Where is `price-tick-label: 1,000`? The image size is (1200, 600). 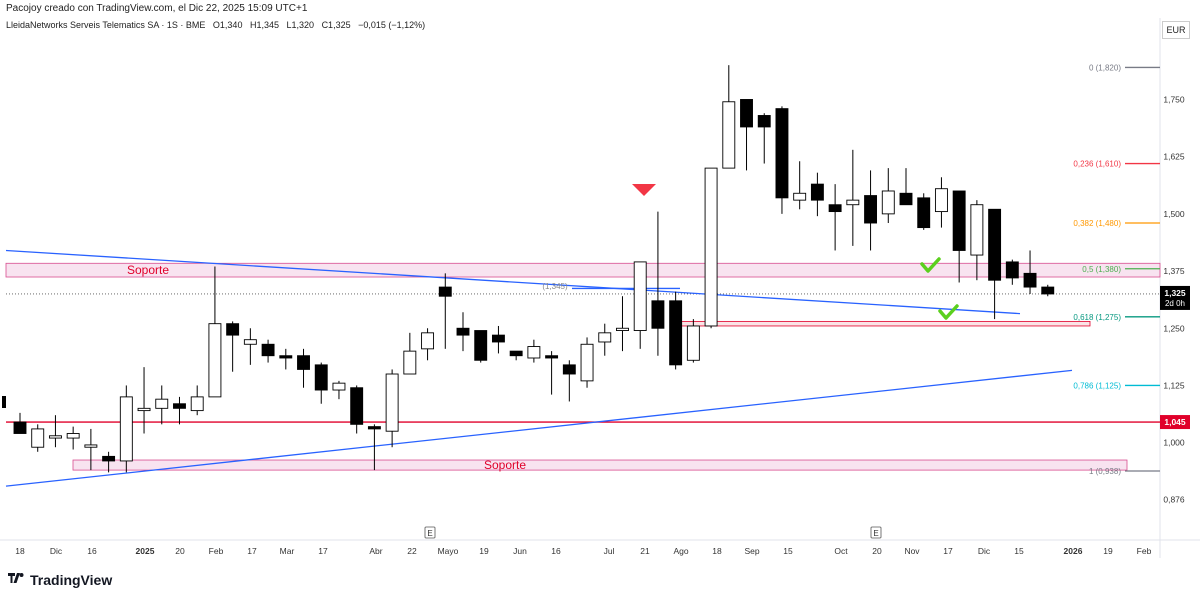 price-tick-label: 1,000 is located at coordinates (1174, 443).